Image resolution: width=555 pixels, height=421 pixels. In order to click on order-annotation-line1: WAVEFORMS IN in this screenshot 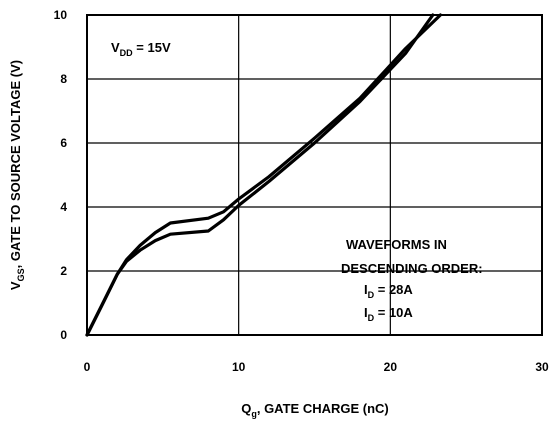, I will do `click(396, 244)`.